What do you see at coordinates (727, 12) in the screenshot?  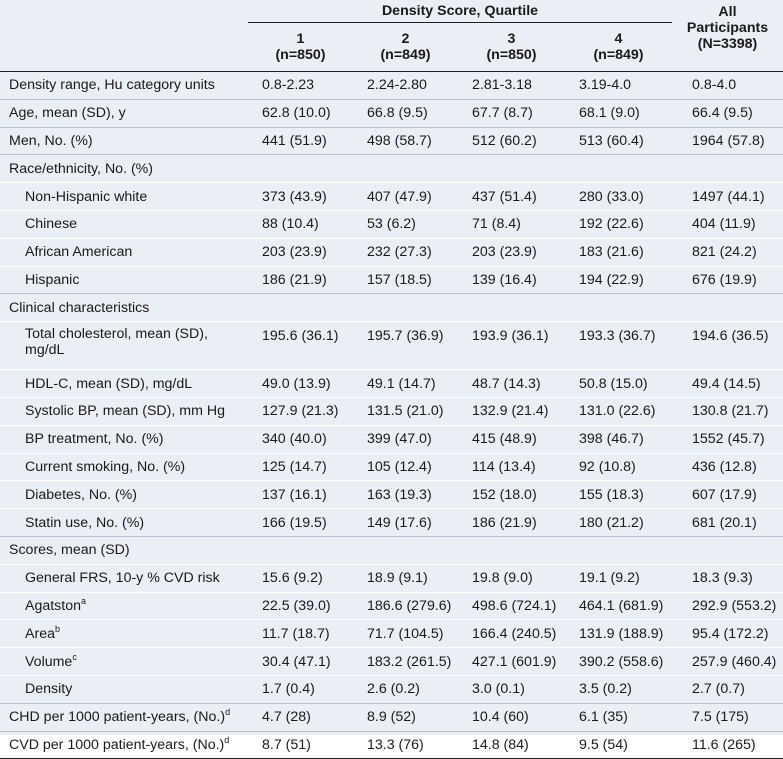 I see `all-title-line-1: All` at bounding box center [727, 12].